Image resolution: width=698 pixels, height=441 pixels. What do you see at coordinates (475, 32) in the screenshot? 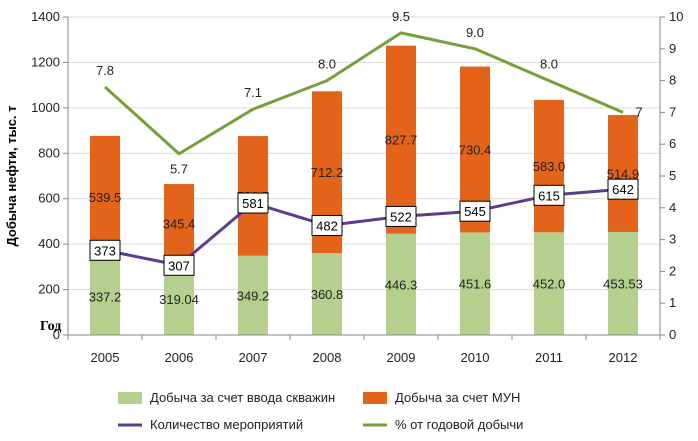
I see `percent-value-label: 9.0` at bounding box center [475, 32].